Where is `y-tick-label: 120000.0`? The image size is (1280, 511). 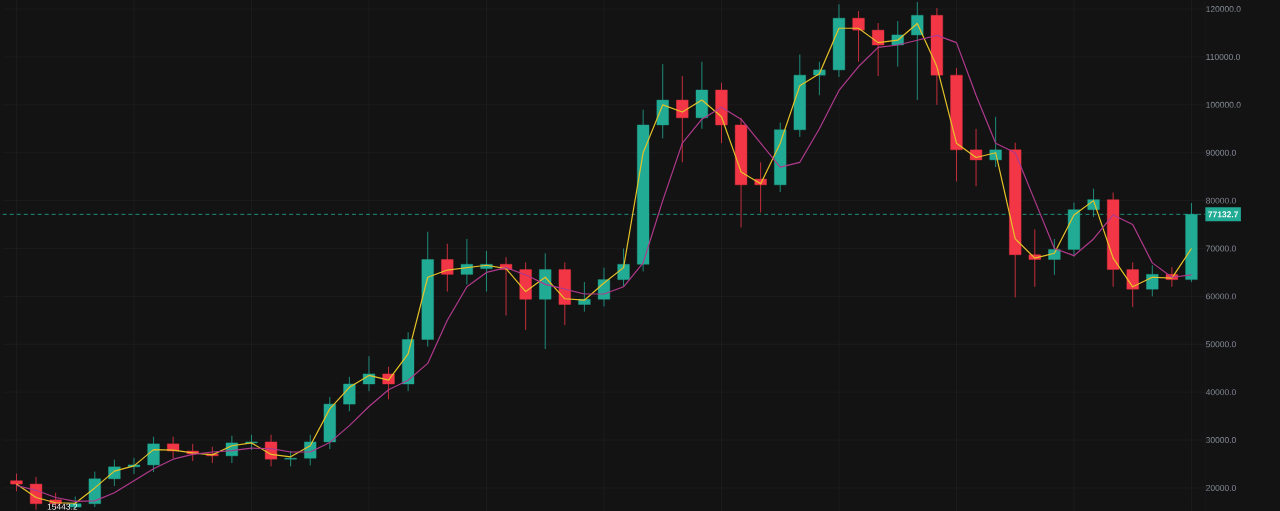 y-tick-label: 120000.0 is located at coordinates (1223, 9).